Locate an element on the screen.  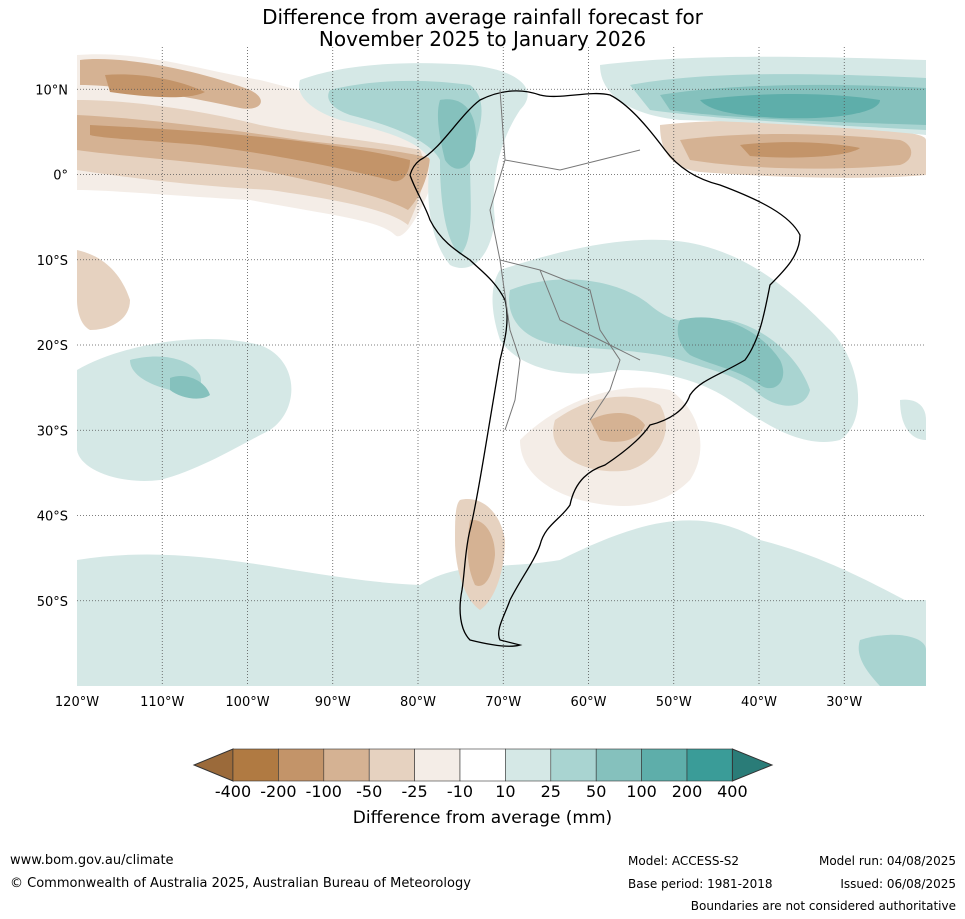
colorbar-tick-label: -50 is located at coordinates (369, 791).